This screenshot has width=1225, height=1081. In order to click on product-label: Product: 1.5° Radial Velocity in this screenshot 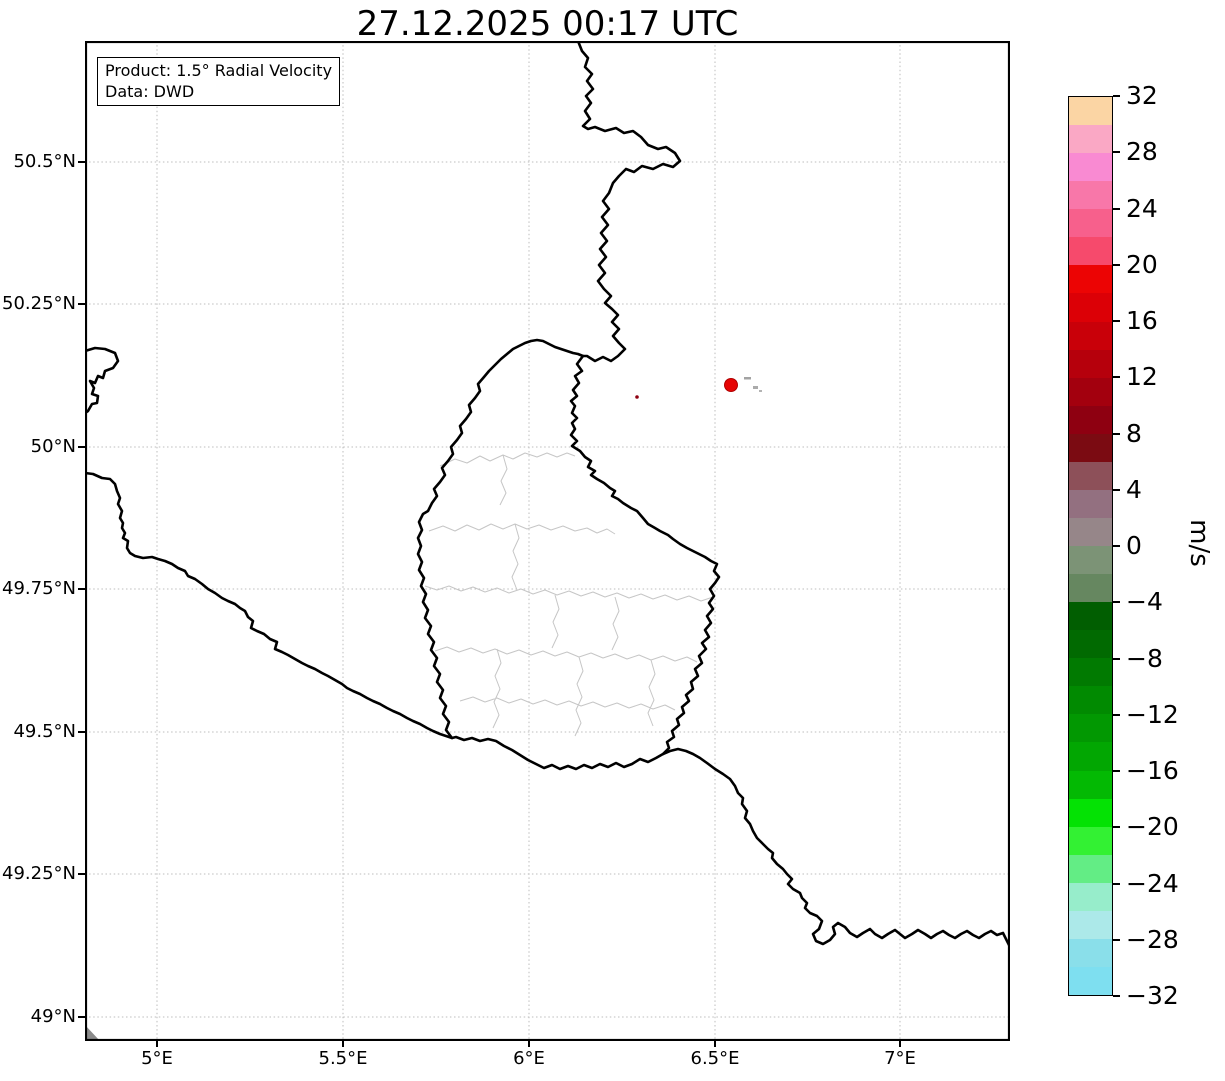, I will do `click(219, 70)`.